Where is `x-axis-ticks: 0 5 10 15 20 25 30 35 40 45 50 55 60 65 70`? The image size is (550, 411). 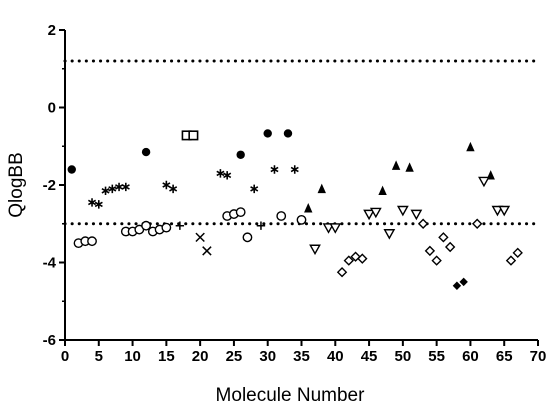 x-axis-ticks: 0 5 10 15 20 25 30 35 40 45 50 55 60 65 70 is located at coordinates (304, 352).